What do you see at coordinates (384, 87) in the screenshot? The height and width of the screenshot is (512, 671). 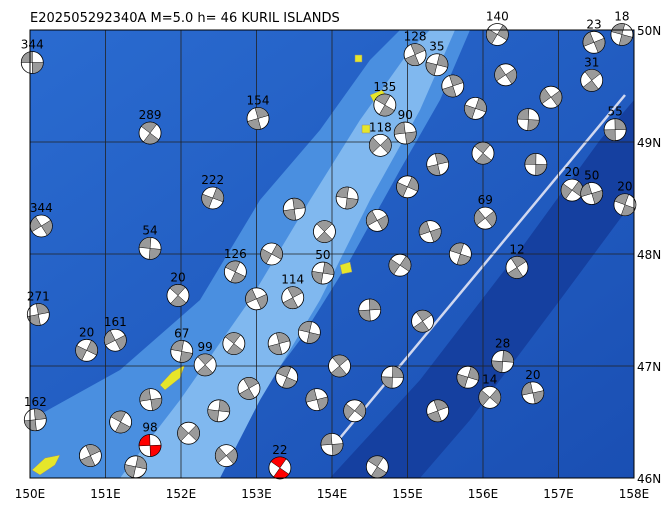 I see `depth-label: 135` at bounding box center [384, 87].